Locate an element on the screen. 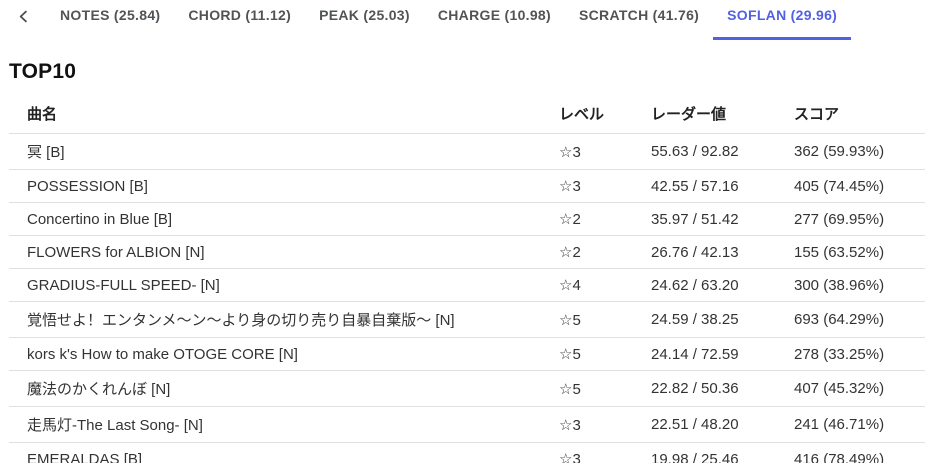 This screenshot has width=934, height=463. radar-value: 19.98 / 25.46 is located at coordinates (704, 452).